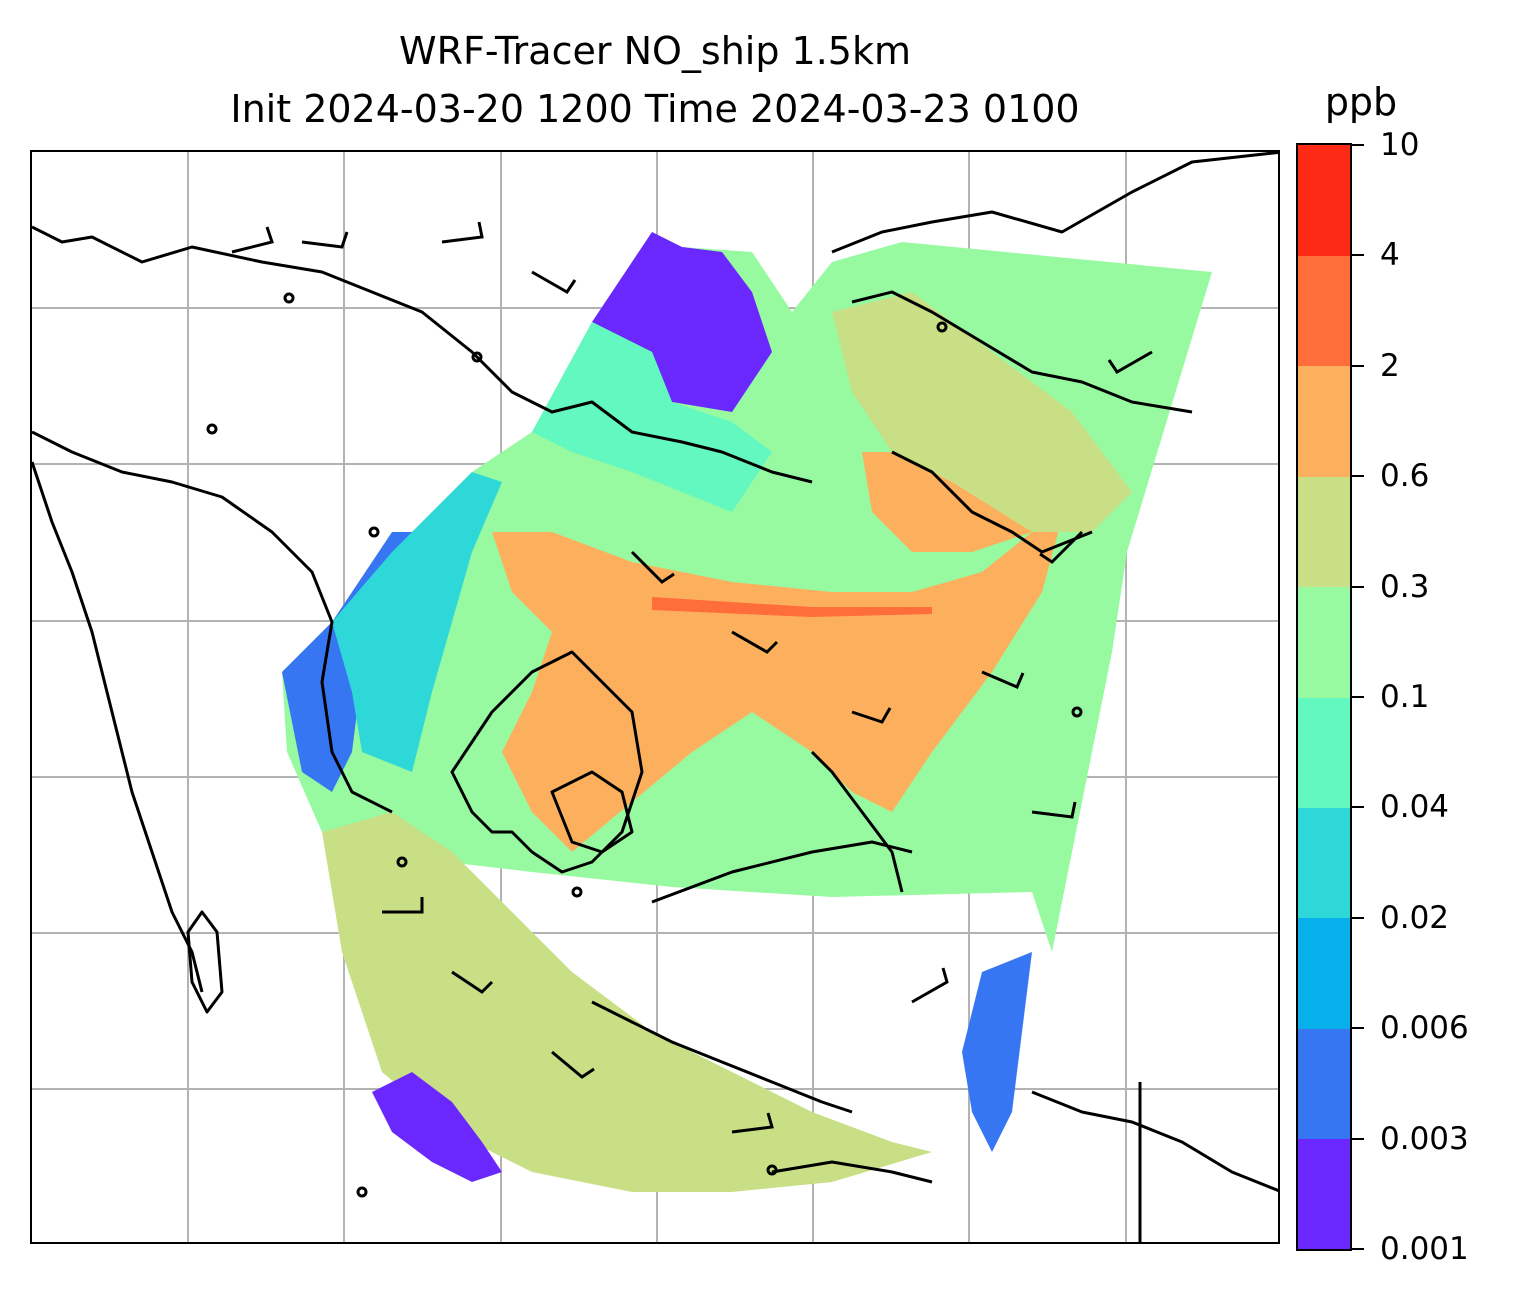 This screenshot has width=1528, height=1306. Describe the element at coordinates (1361, 102) in the screenshot. I see `colorbar-units: ppb` at that location.